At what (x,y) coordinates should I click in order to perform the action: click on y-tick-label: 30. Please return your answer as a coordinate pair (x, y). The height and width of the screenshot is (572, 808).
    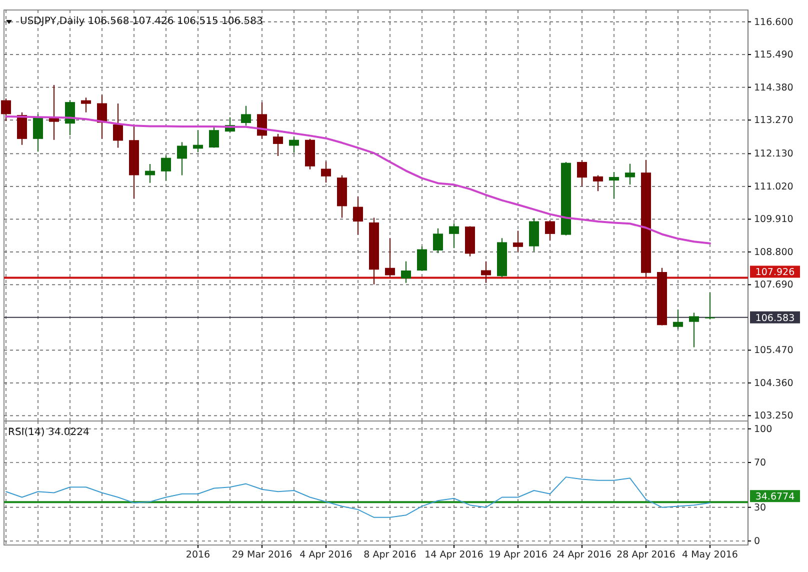
    Looking at the image, I should click on (760, 508).